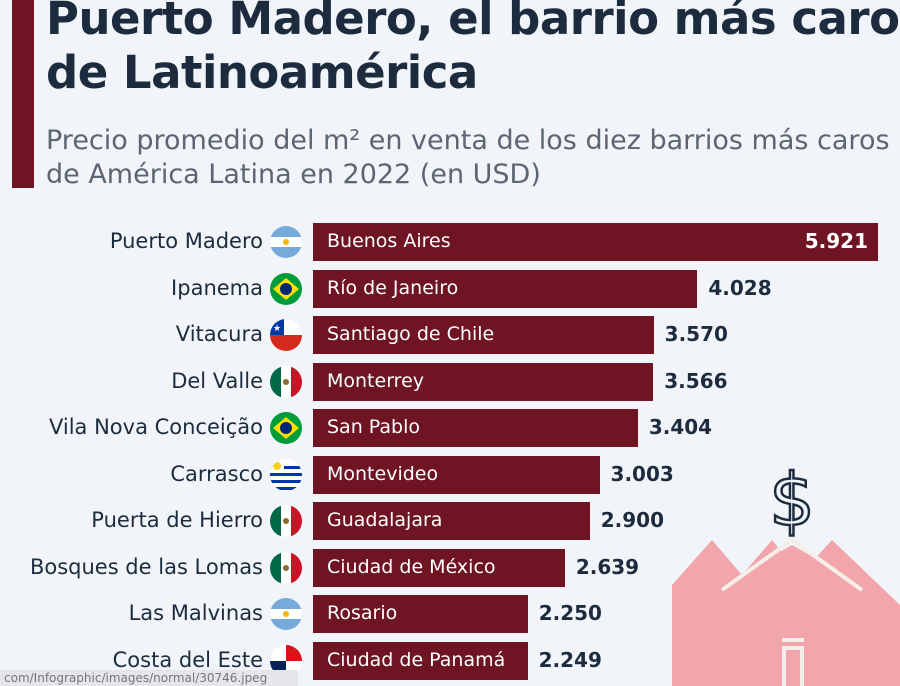 The height and width of the screenshot is (686, 900). Describe the element at coordinates (680, 427) in the screenshot. I see `value-label: 3.404` at that location.